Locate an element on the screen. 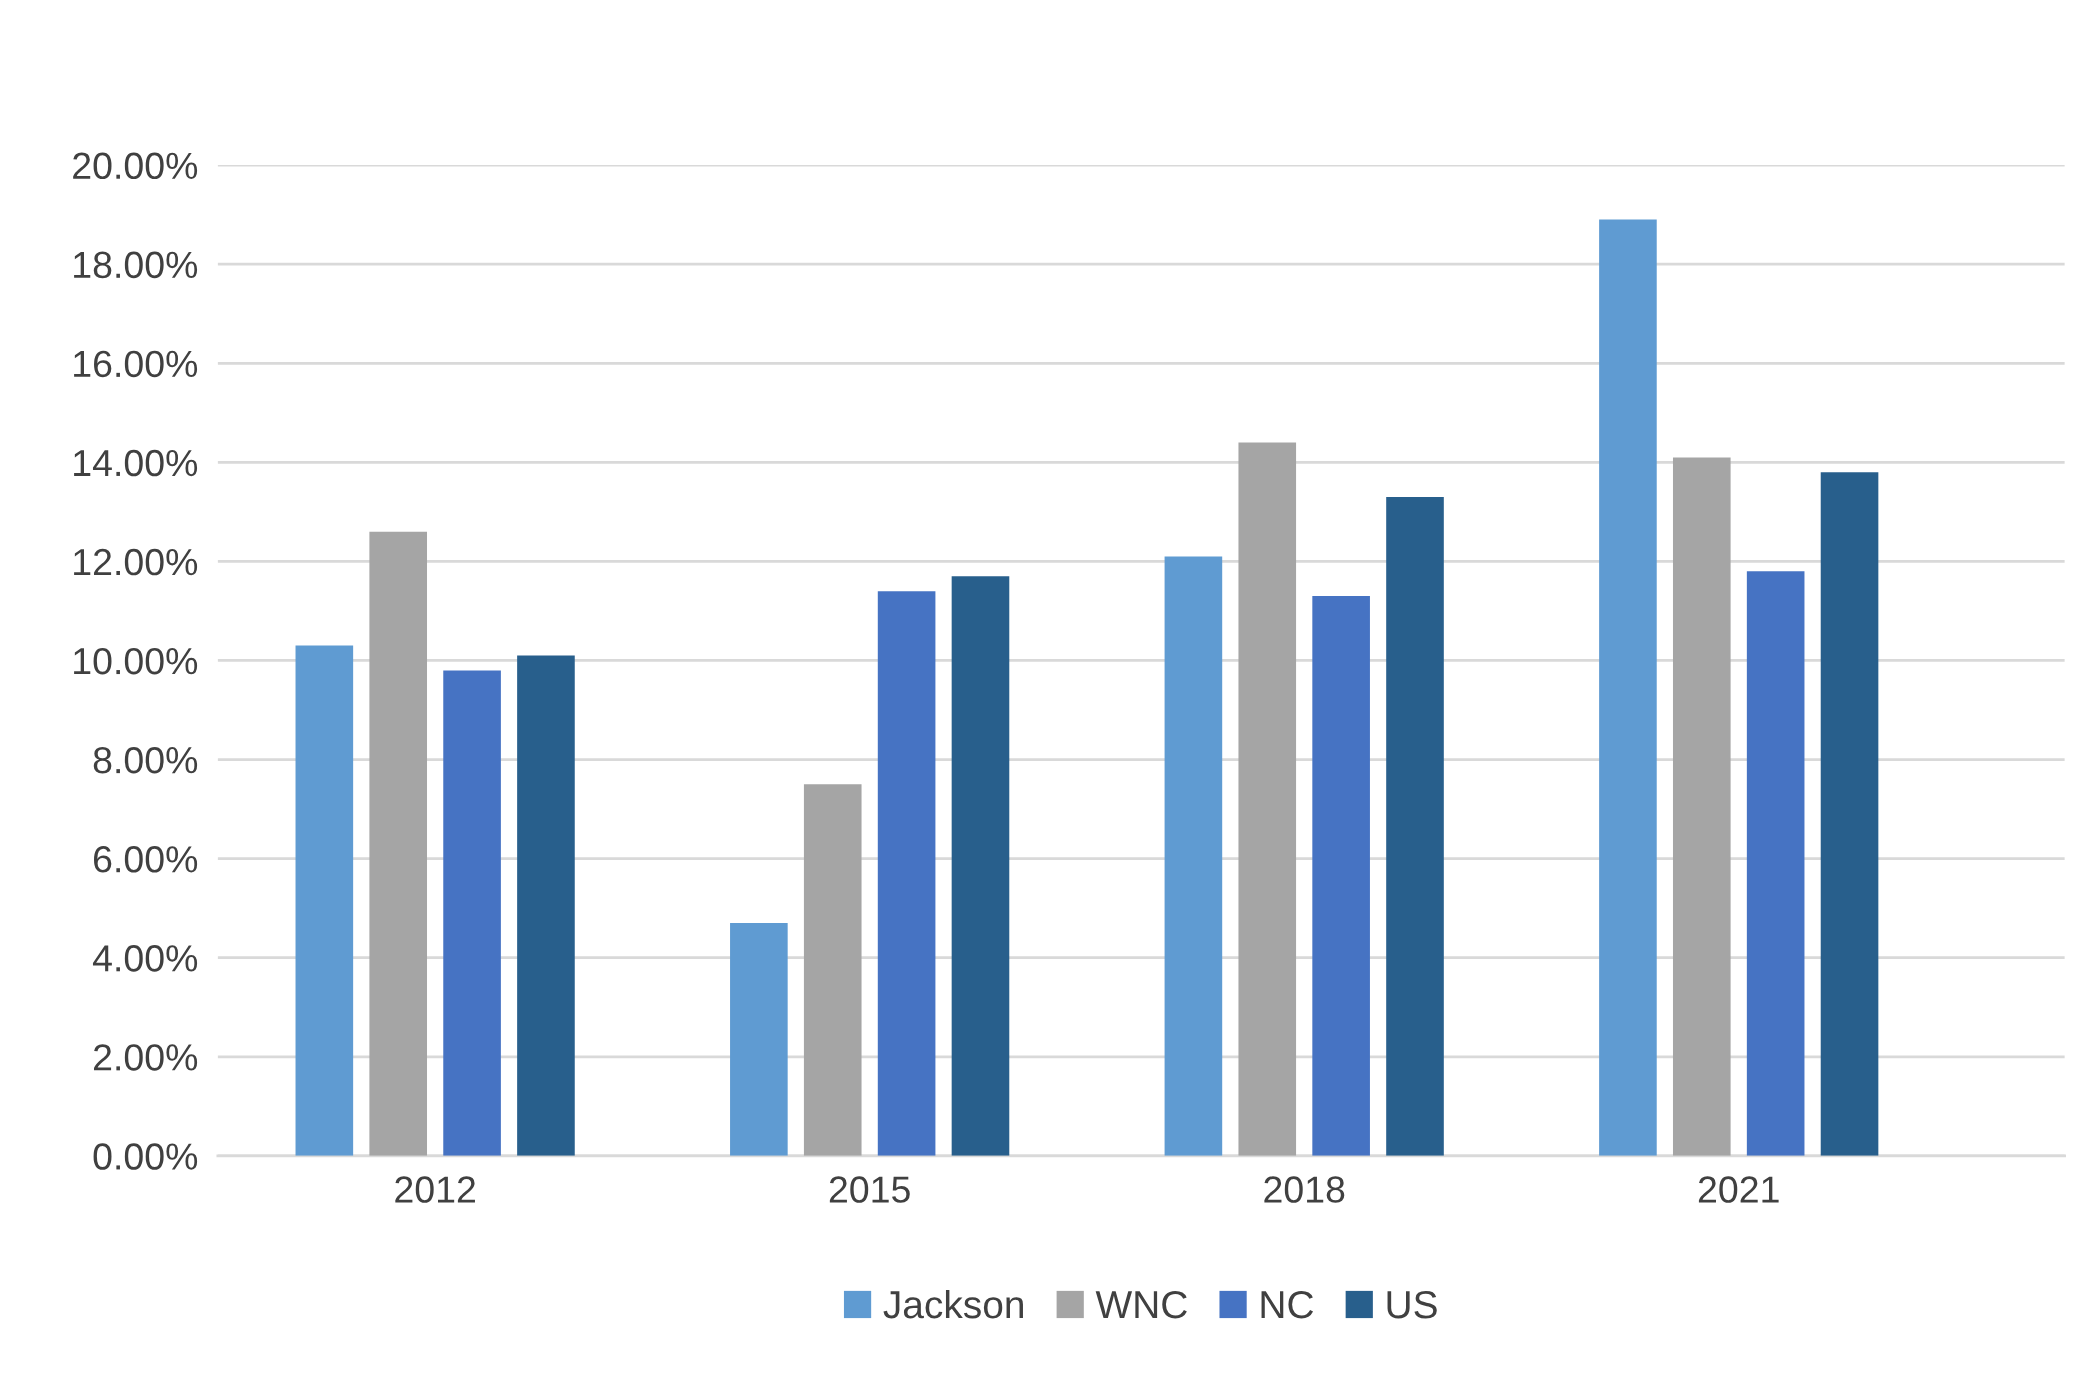  y-tick-label: 12.00% is located at coordinates (136, 562).